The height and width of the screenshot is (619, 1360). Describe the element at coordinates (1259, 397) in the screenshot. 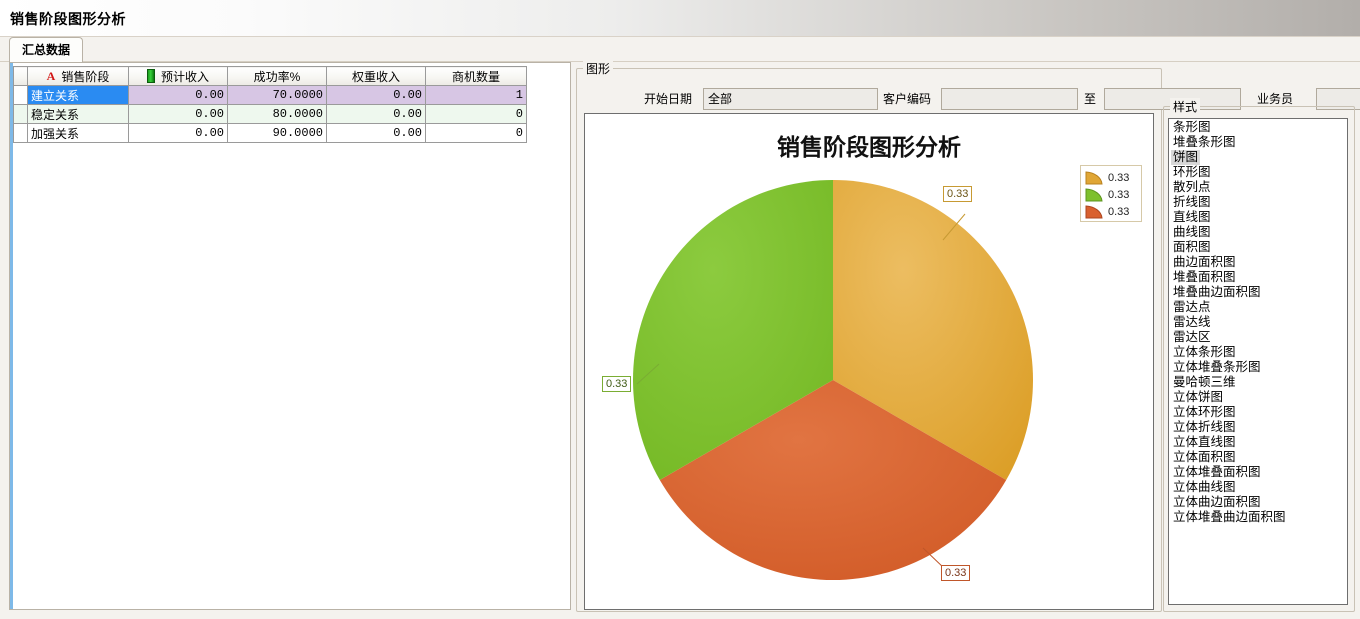

I see `list-item: 立体饼图` at that location.